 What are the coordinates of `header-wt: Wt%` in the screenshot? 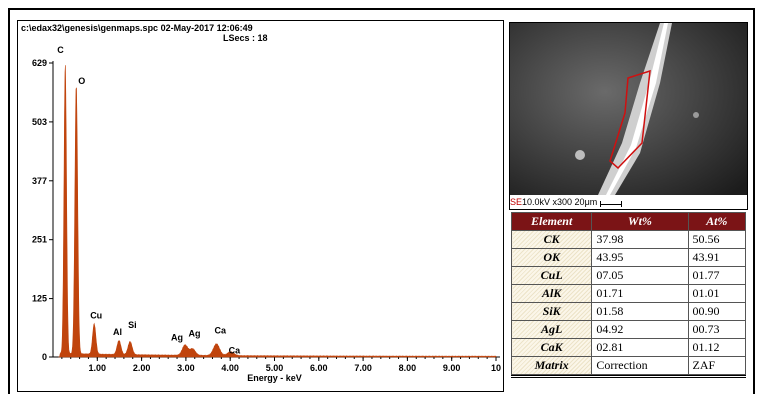 It's located at (640, 221).